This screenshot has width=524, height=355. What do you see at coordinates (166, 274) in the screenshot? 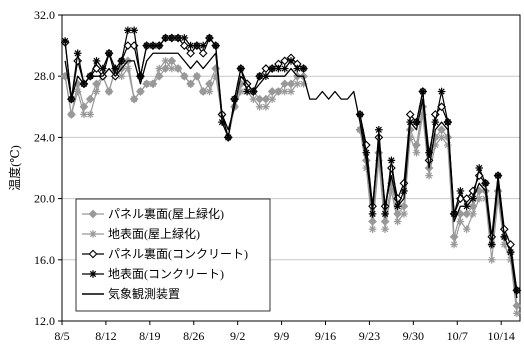
I see `legend-label: 地表面(コンクリート)` at bounding box center [166, 274].